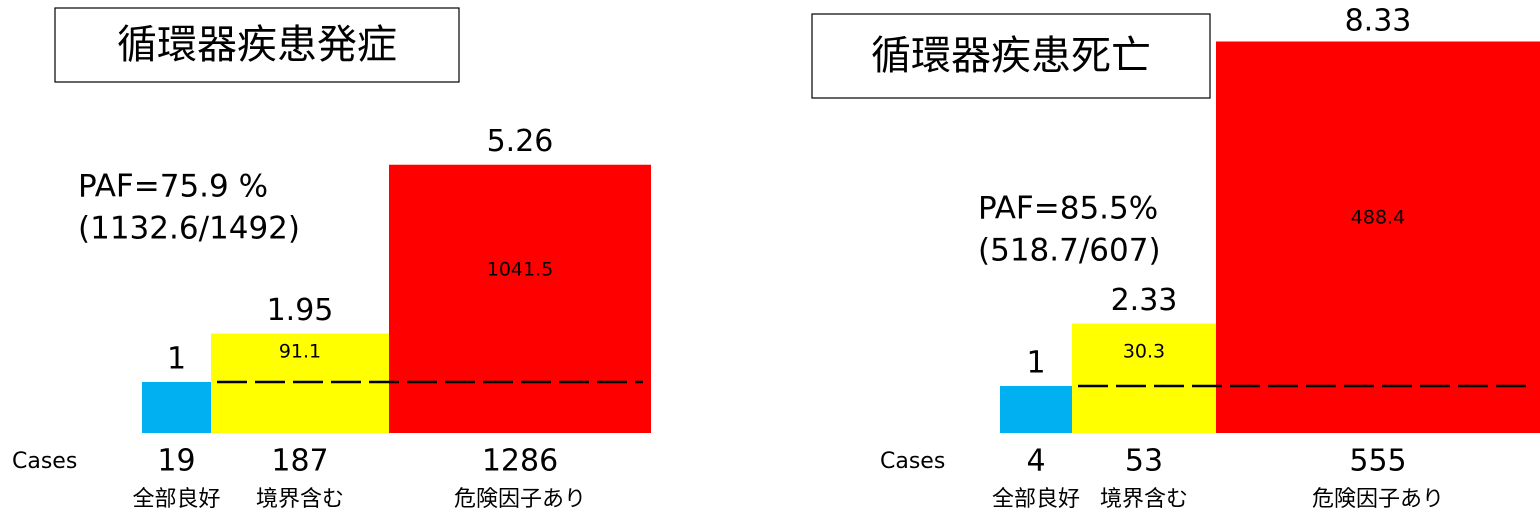  I want to click on excess-label: 91.1, so click(300, 352).